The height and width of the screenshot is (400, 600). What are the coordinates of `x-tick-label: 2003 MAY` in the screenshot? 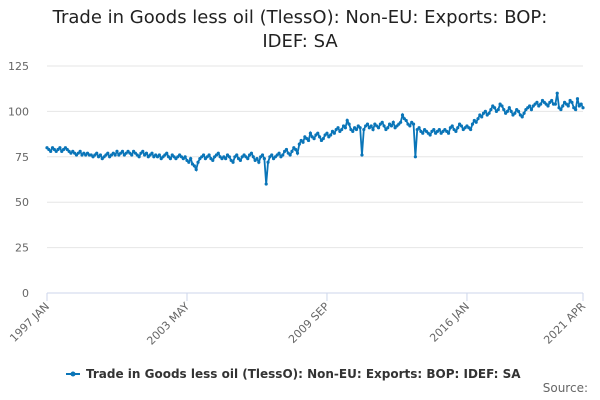 It's located at (168, 324).